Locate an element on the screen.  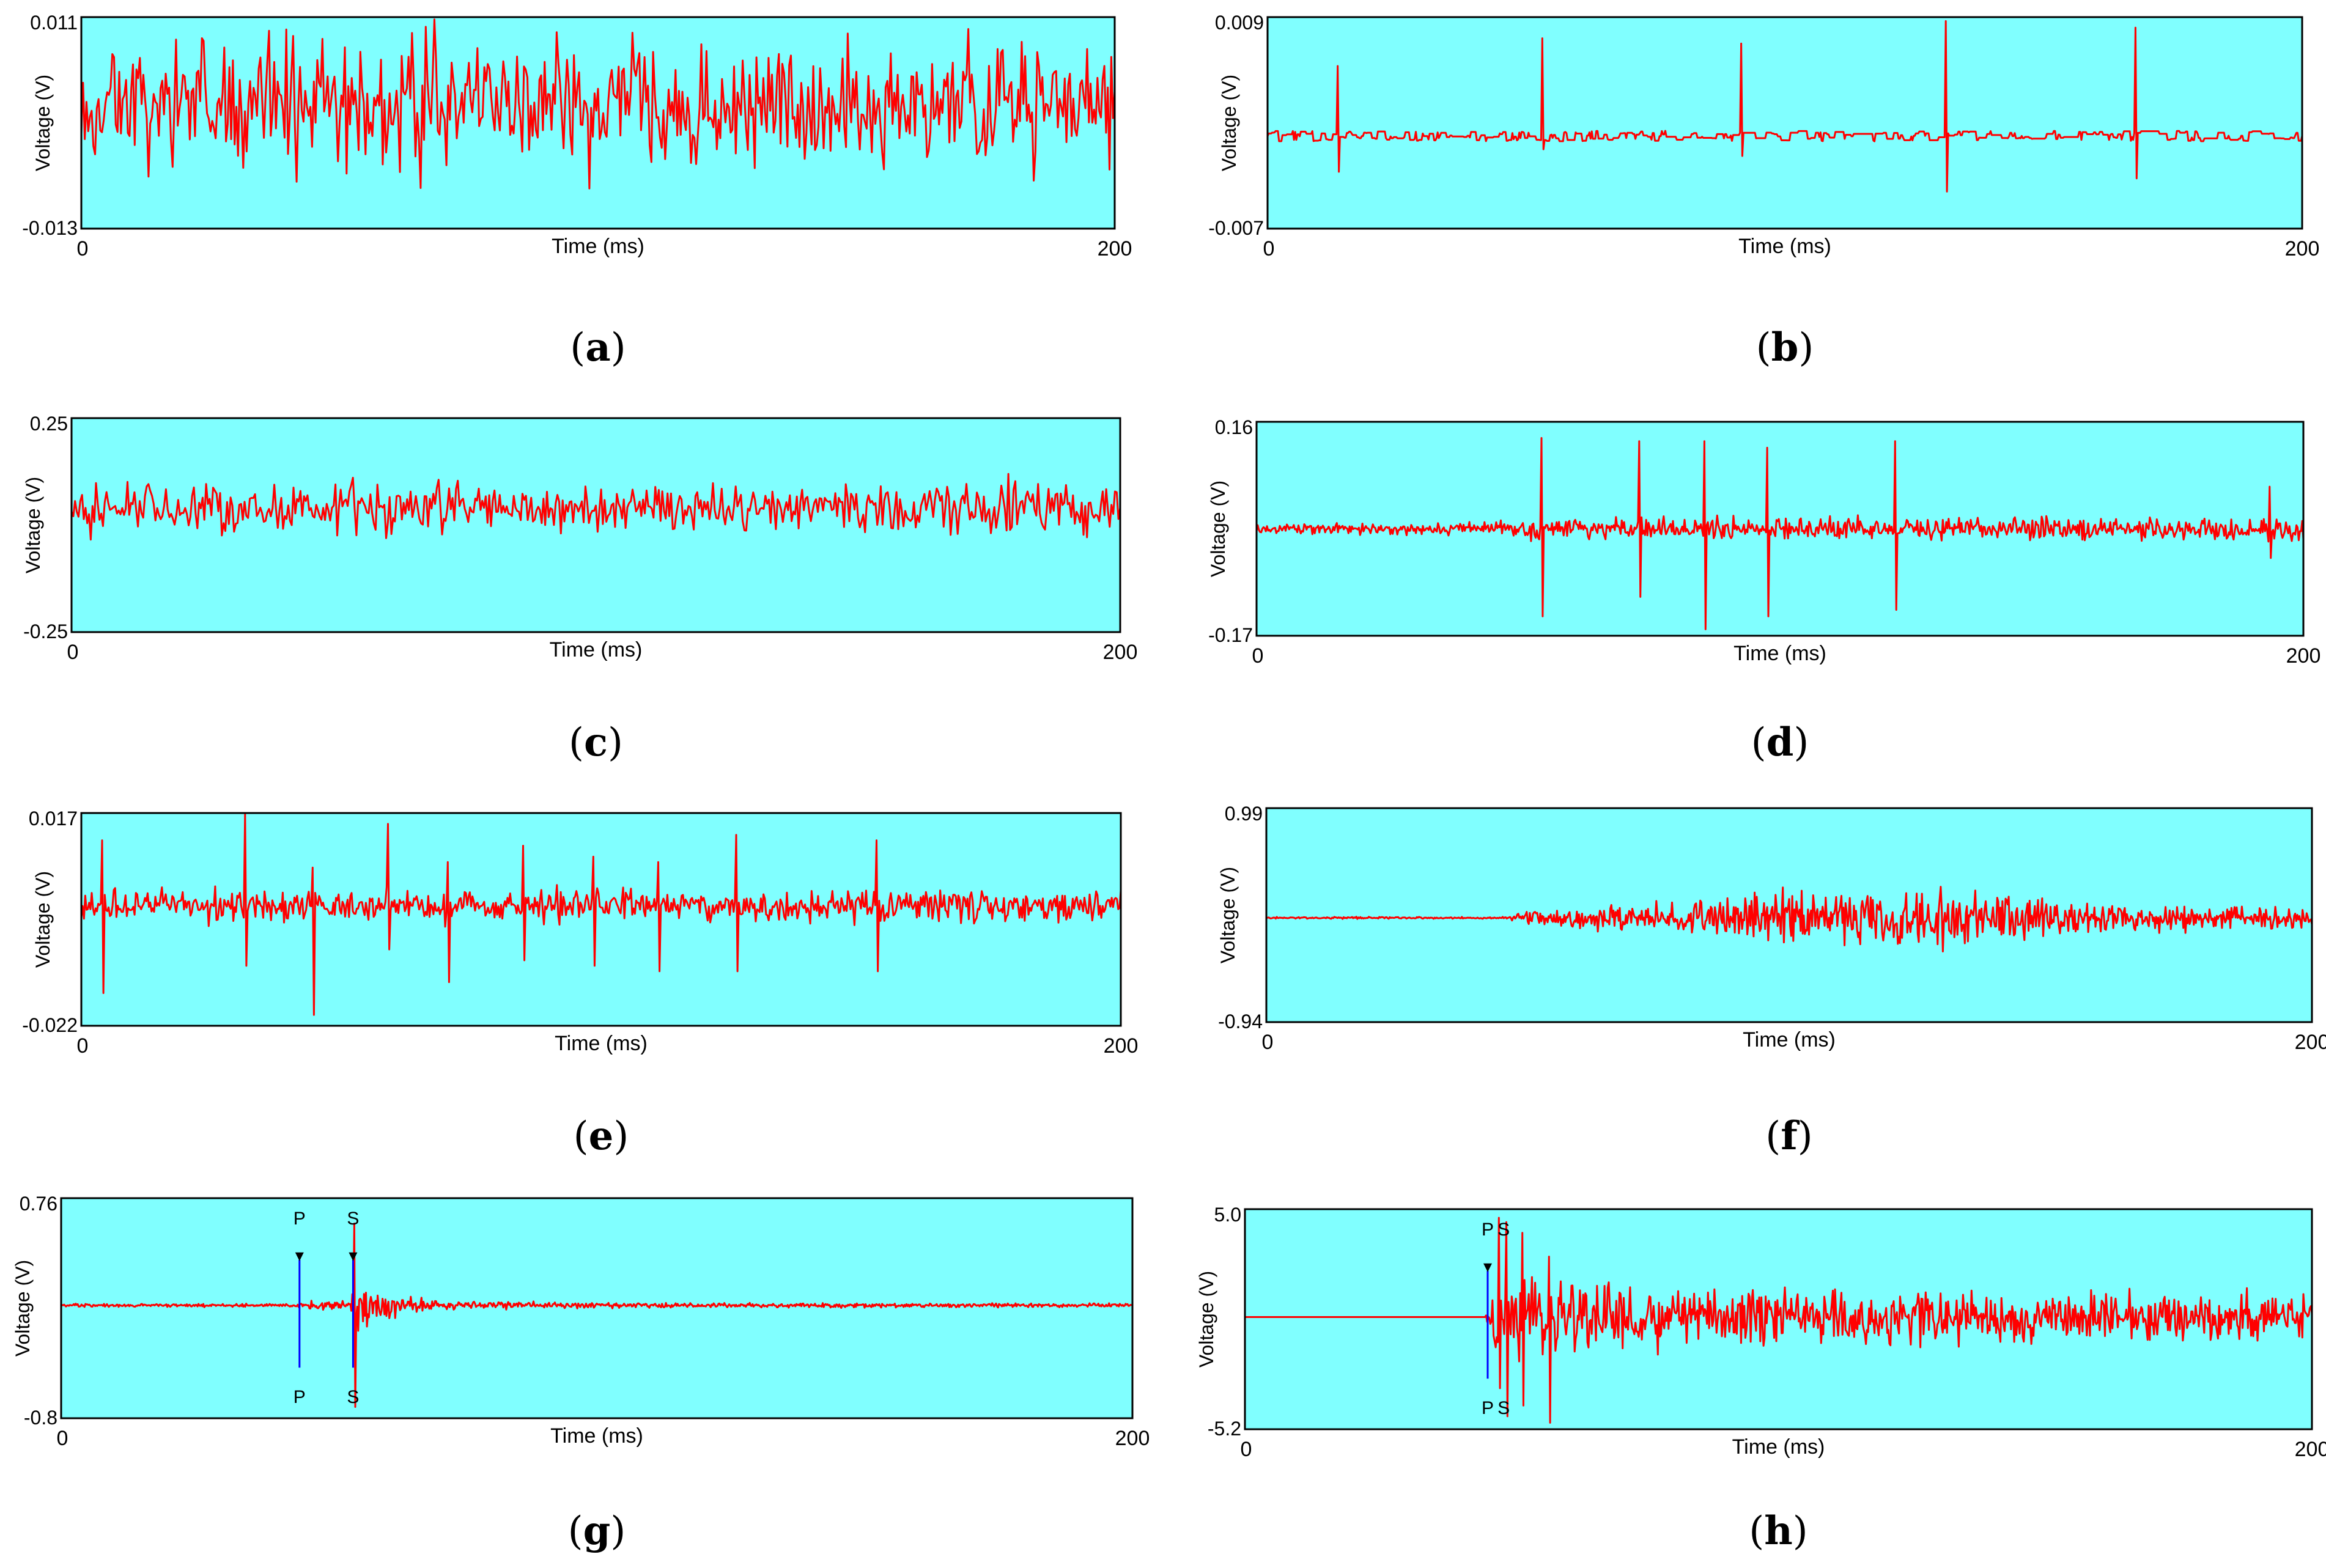
y-tick-label-min: -5.2 is located at coordinates (1224, 1429).